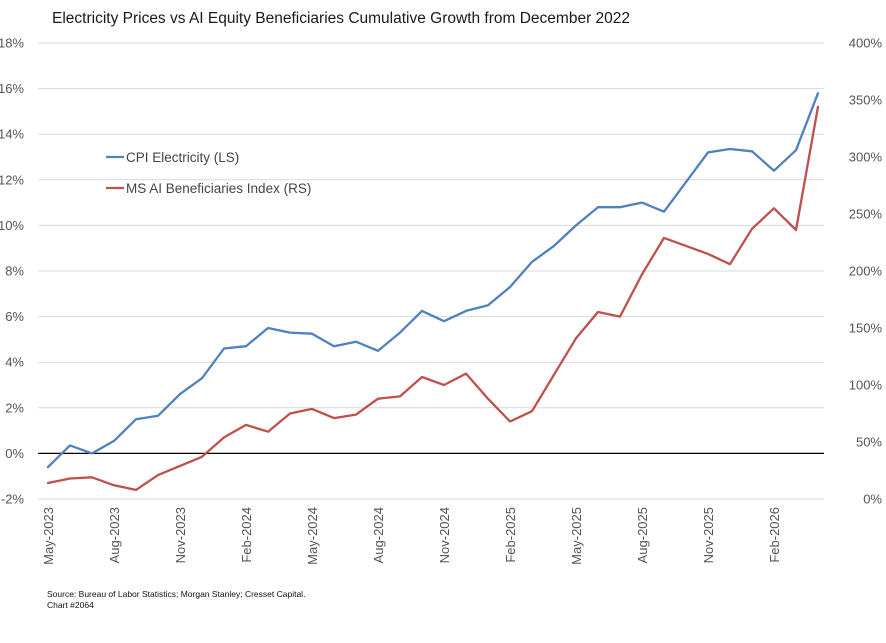 This screenshot has width=886, height=643. Describe the element at coordinates (12, 88) in the screenshot. I see `y-left-tick-label: 16%` at that location.